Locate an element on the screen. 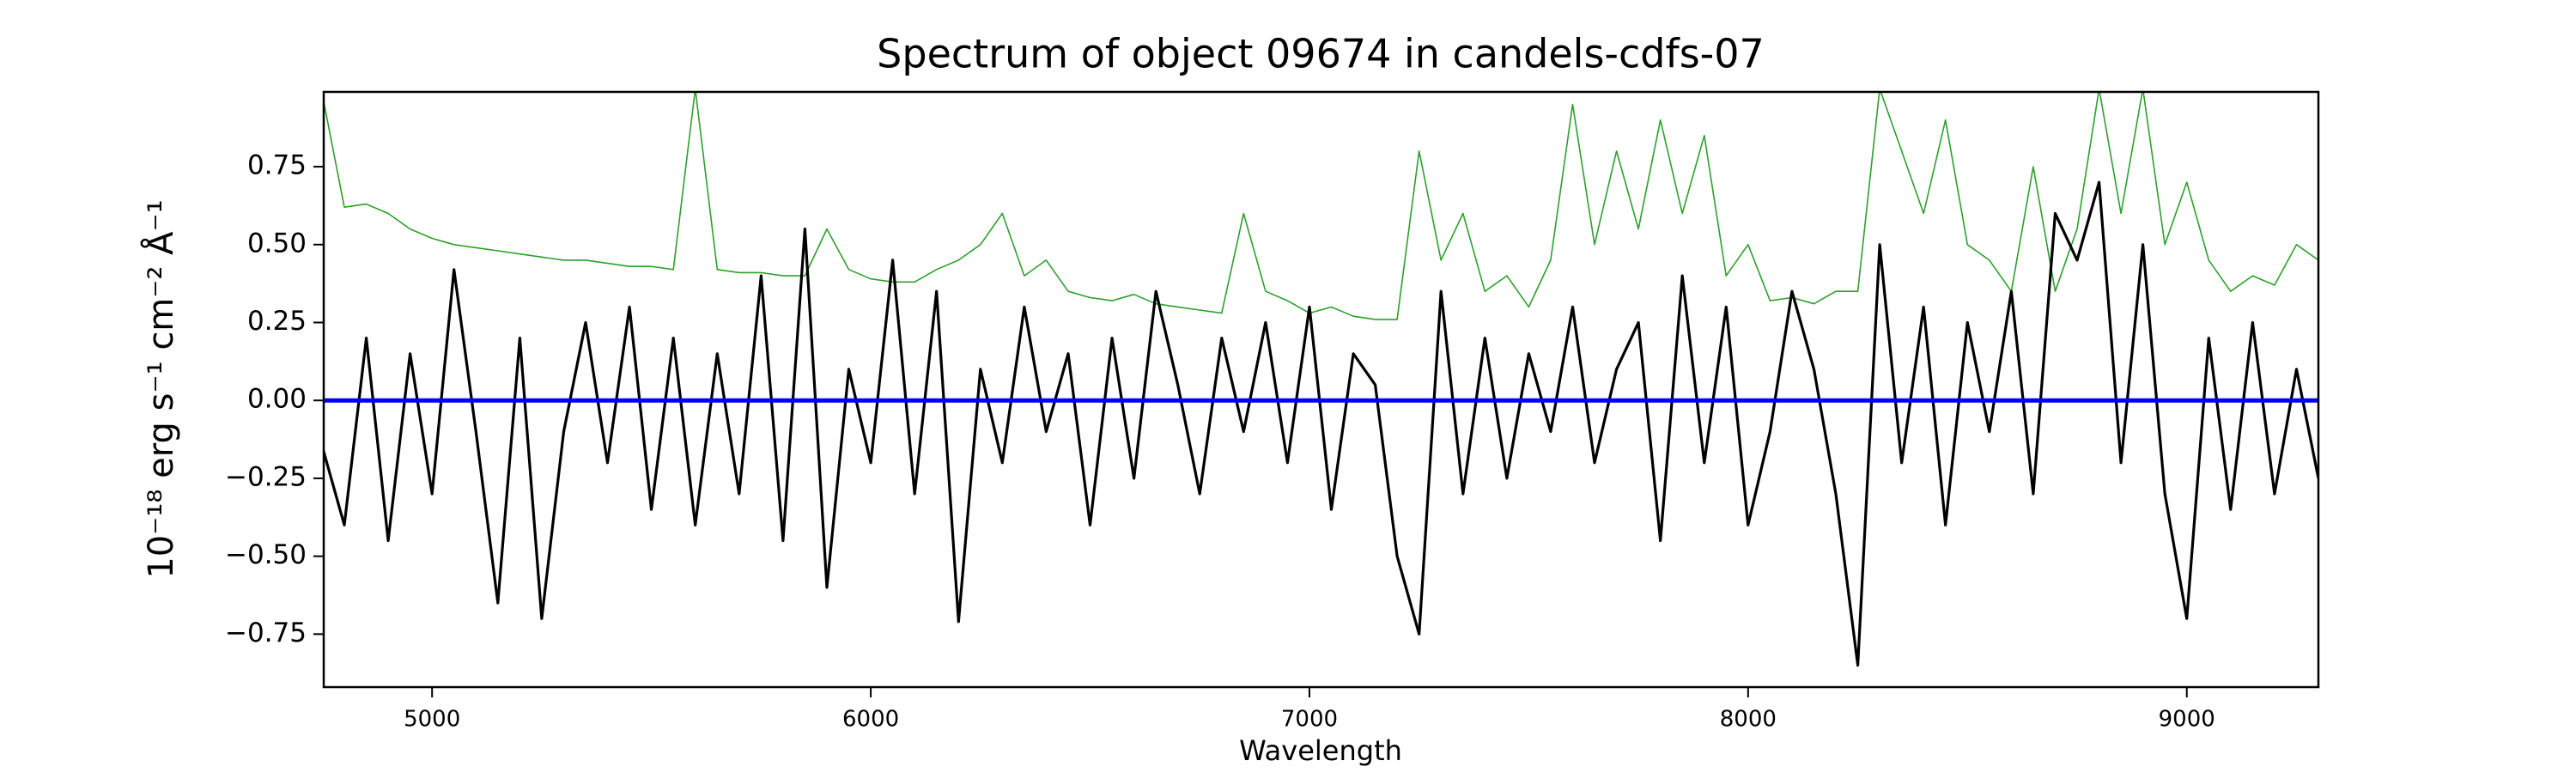 This screenshot has height=773, width=2576. x-tick-label: 8000 is located at coordinates (1748, 720).